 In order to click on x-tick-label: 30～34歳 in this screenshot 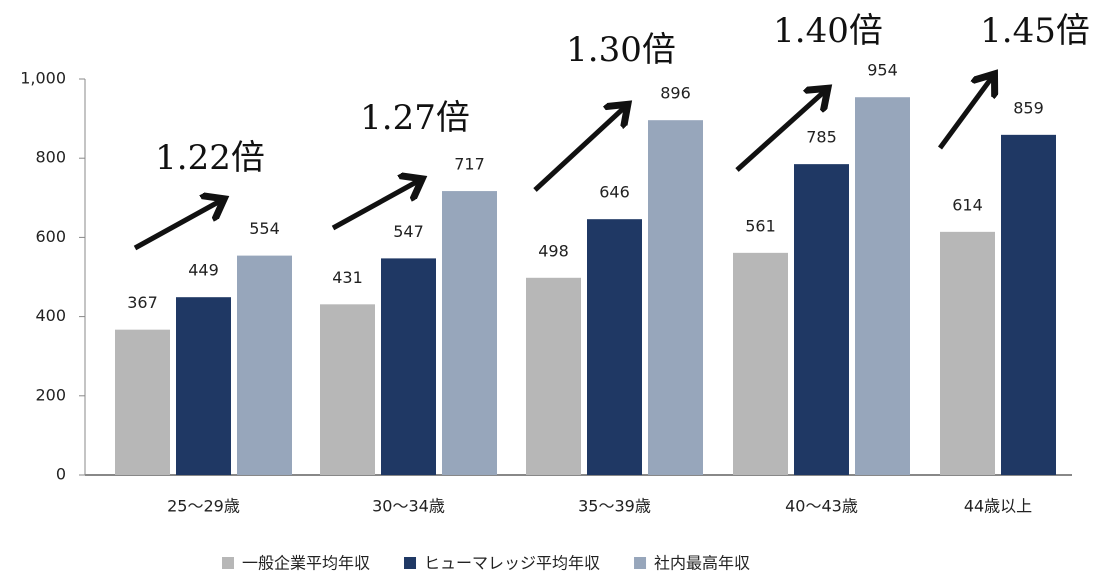, I will do `click(408, 506)`.